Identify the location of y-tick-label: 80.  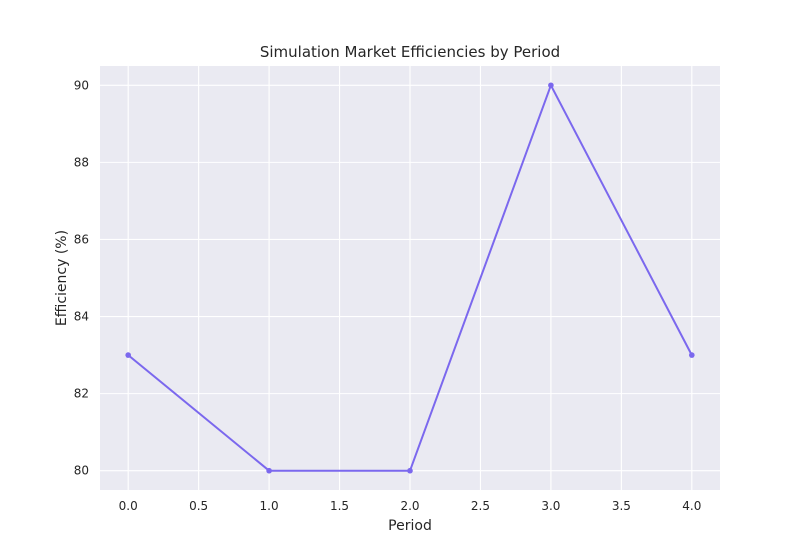
(81, 471).